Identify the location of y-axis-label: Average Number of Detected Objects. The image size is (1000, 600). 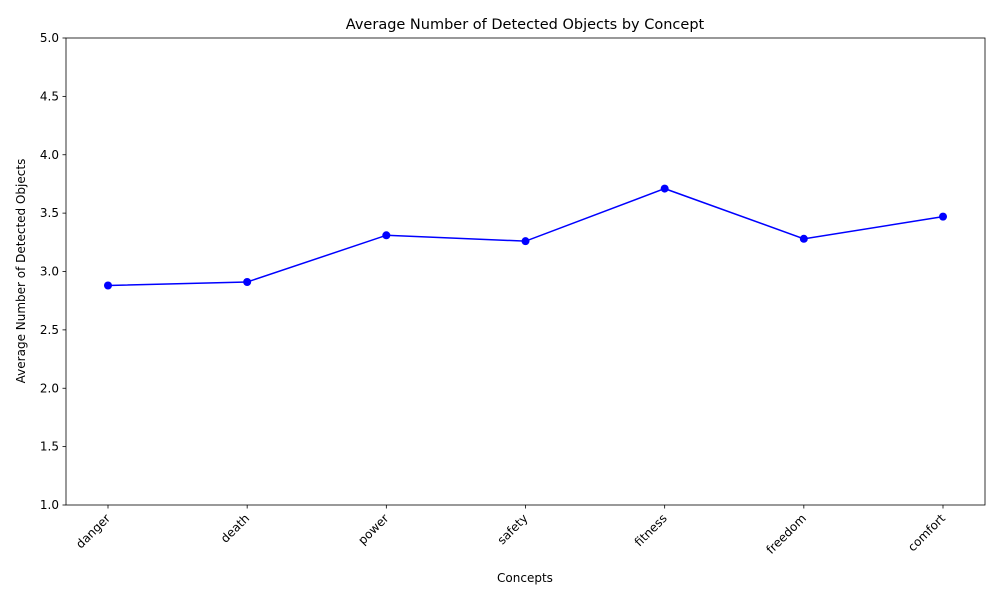
(21, 271).